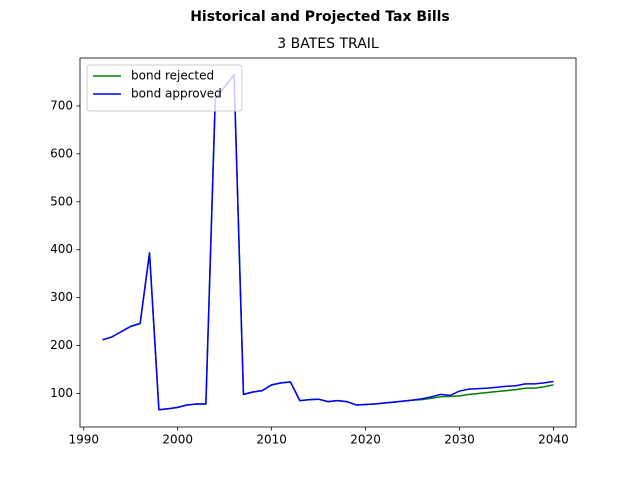 This screenshot has width=640, height=480. What do you see at coordinates (61, 297) in the screenshot?
I see `y-tick-label: 300` at bounding box center [61, 297].